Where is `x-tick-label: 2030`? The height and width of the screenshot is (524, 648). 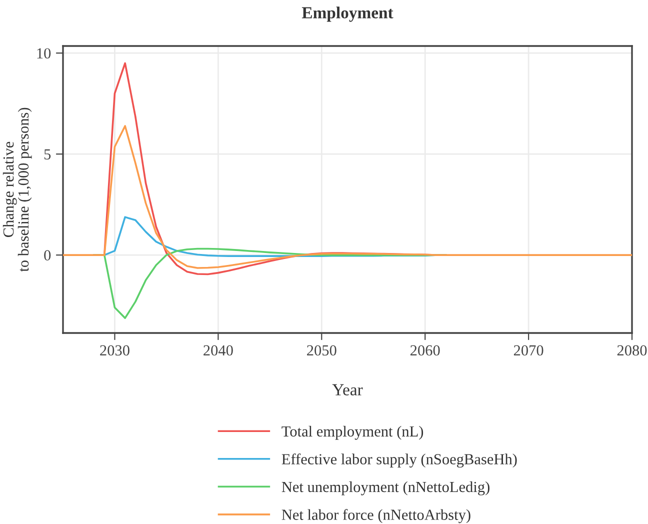 x-tick-label: 2030 is located at coordinates (115, 350).